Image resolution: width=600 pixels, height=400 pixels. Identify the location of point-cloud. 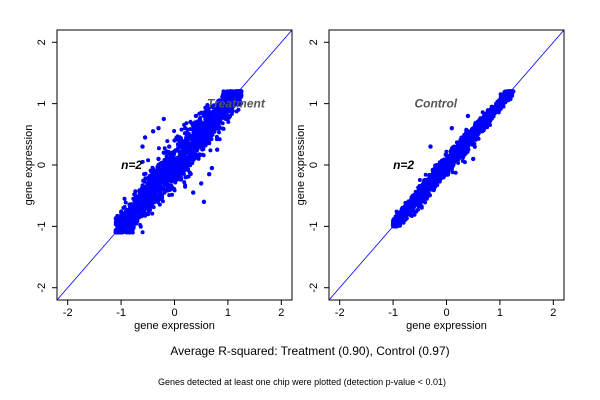
(178, 162).